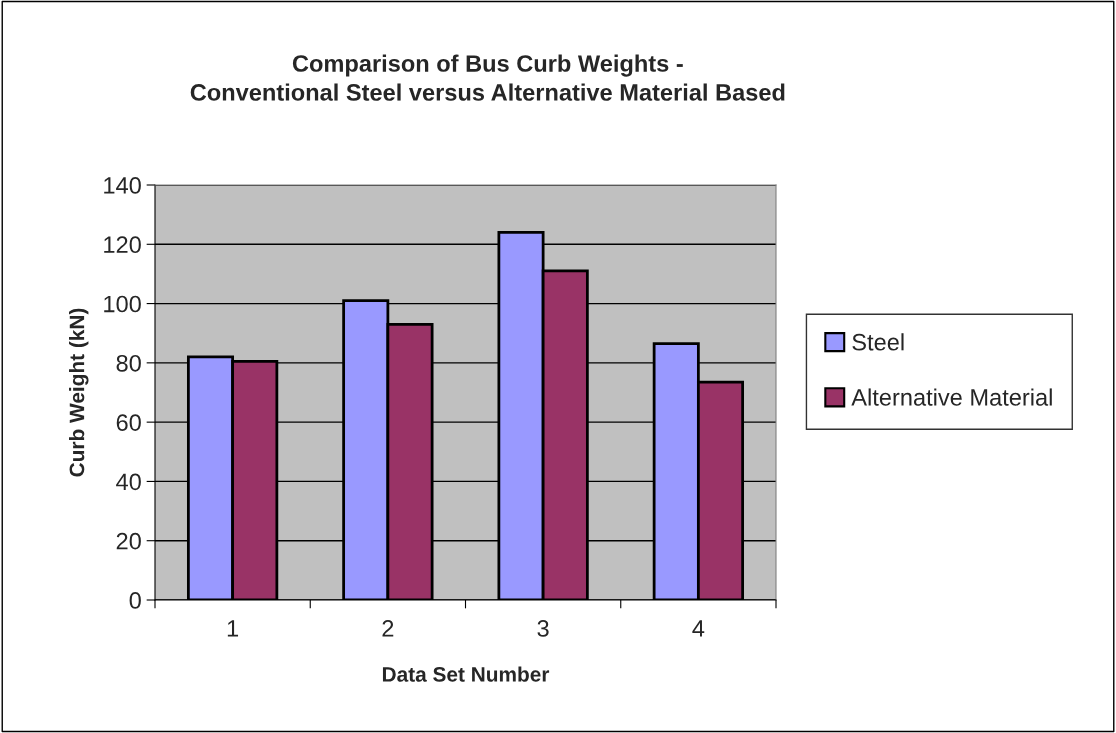 The height and width of the screenshot is (733, 1116). I want to click on legend-label: Alternative Material, so click(951, 397).